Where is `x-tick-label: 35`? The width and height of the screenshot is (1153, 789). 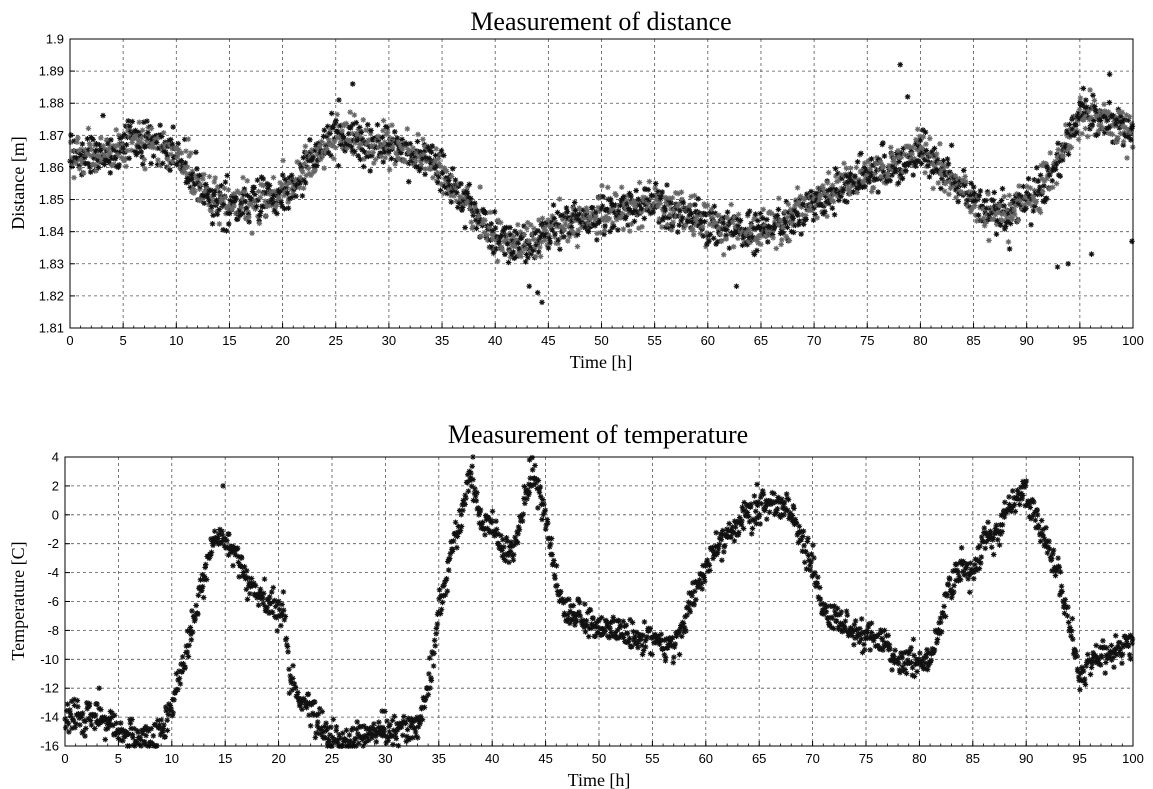
x-tick-label: 35 is located at coordinates (439, 758).